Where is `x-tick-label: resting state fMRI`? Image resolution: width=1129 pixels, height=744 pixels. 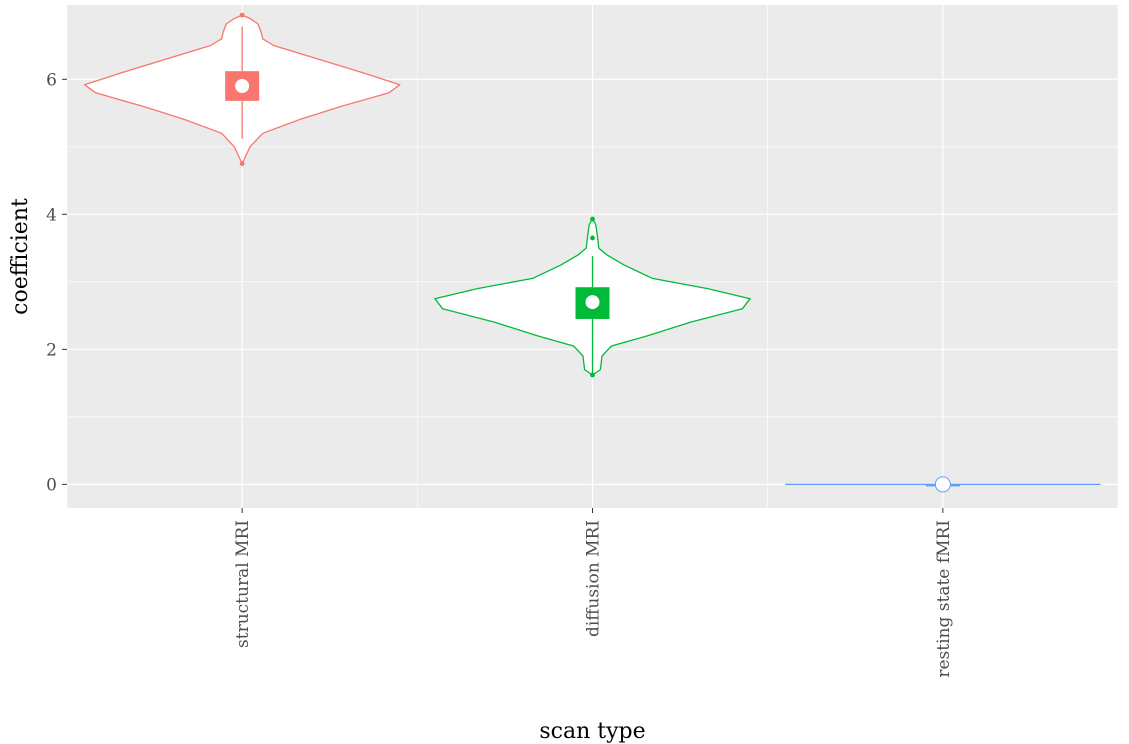 x-tick-label: resting state fMRI is located at coordinates (944, 599).